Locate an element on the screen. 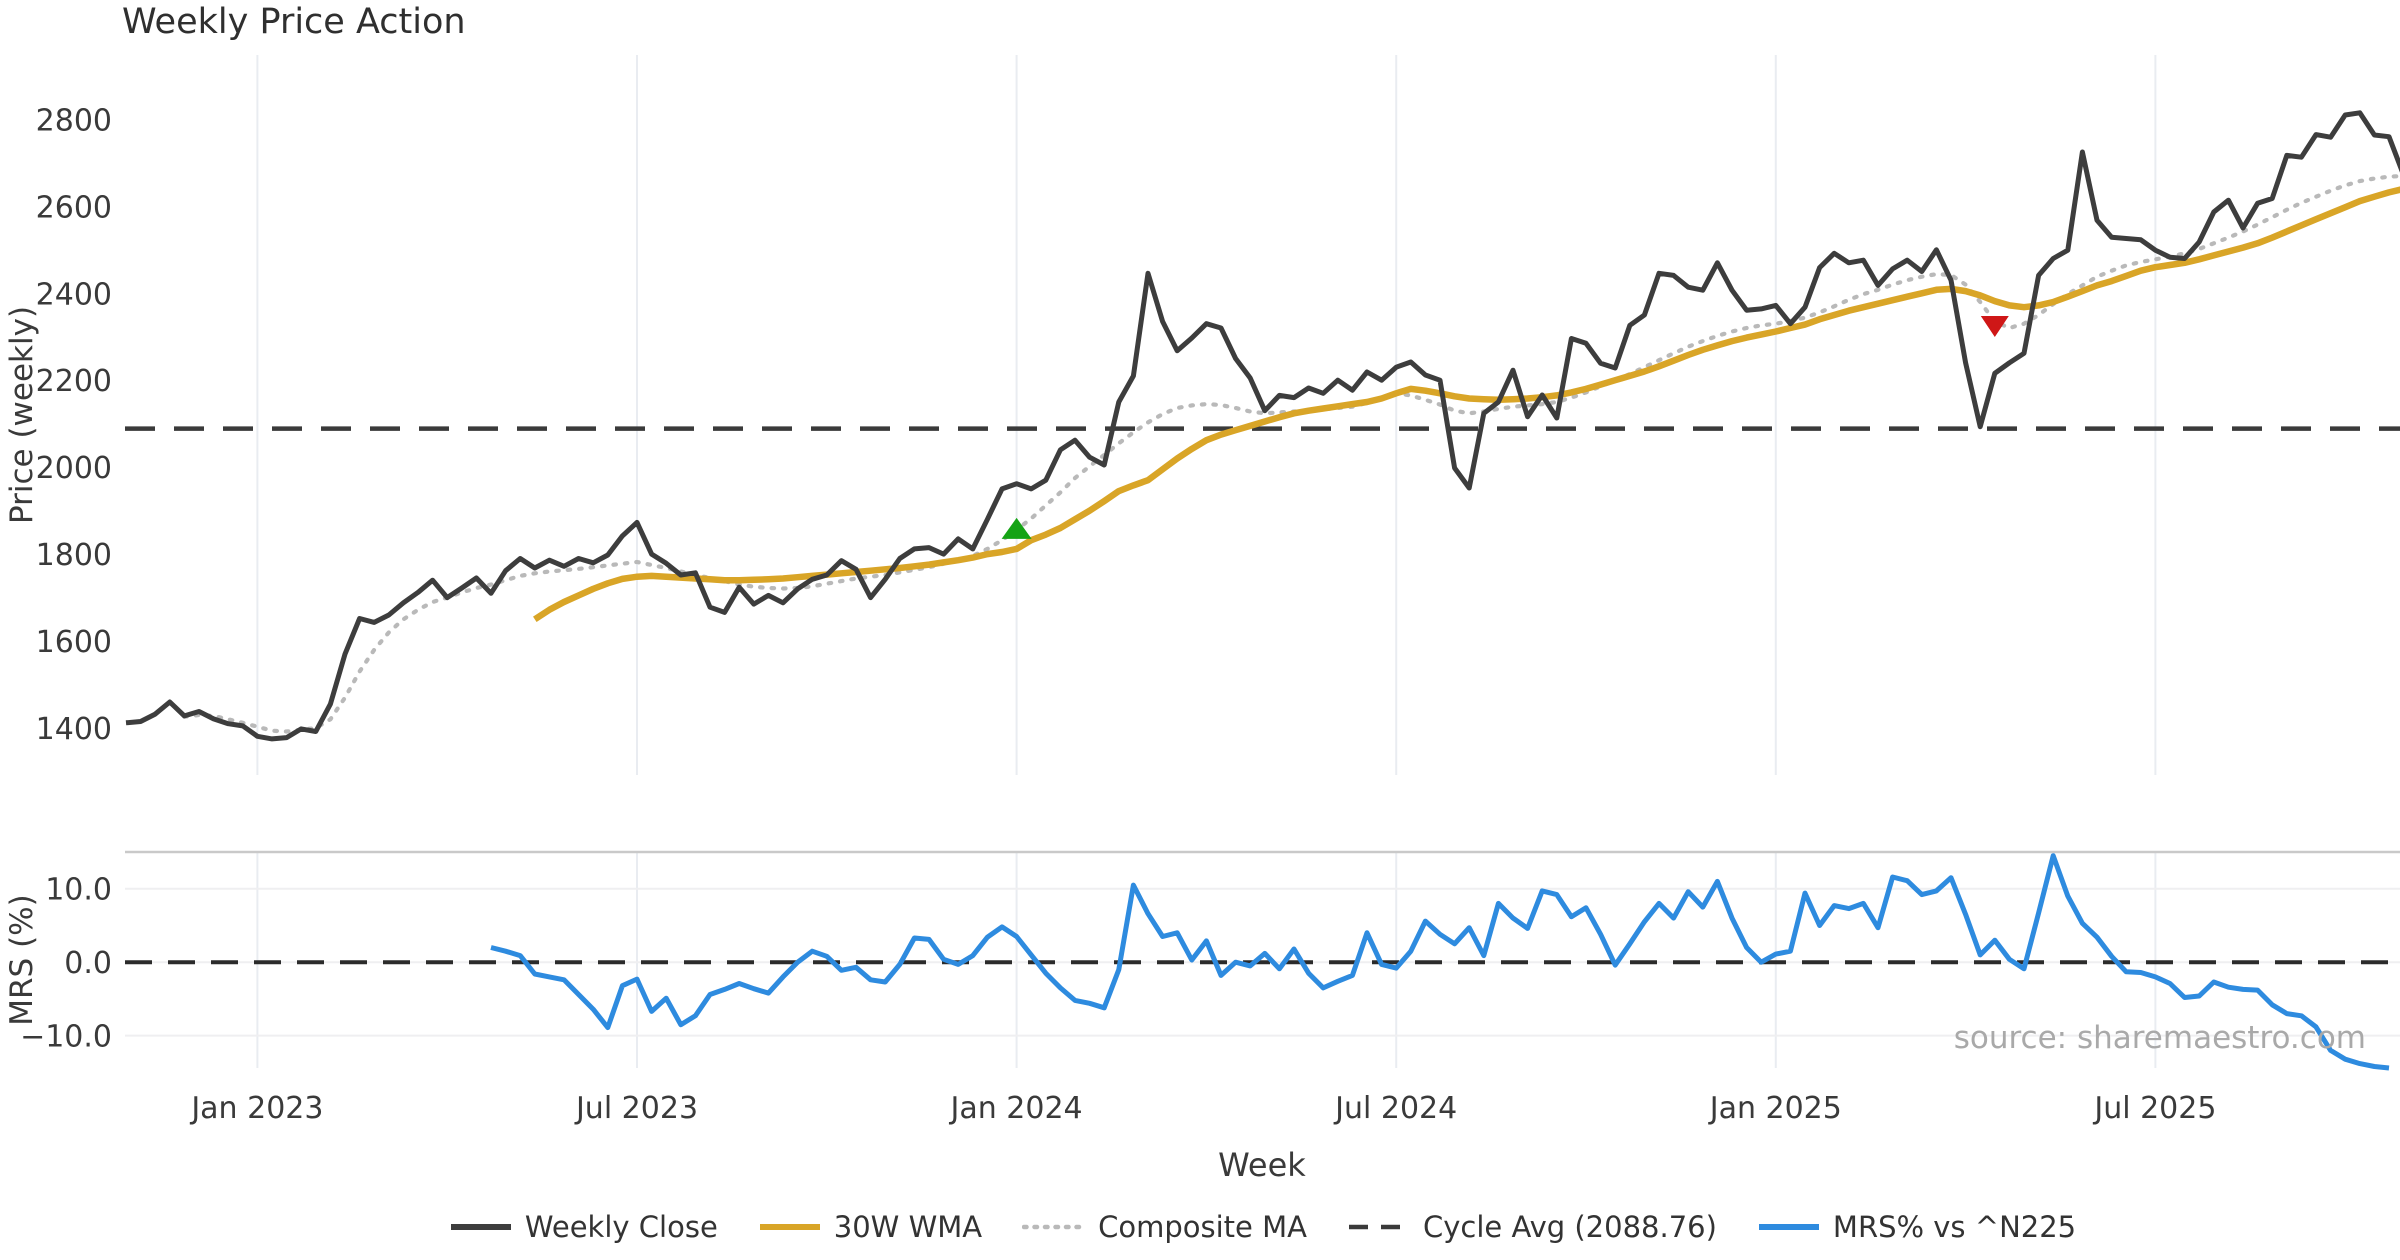 The width and height of the screenshot is (2400, 1260). price-ytick: 2600 is located at coordinates (74, 207).